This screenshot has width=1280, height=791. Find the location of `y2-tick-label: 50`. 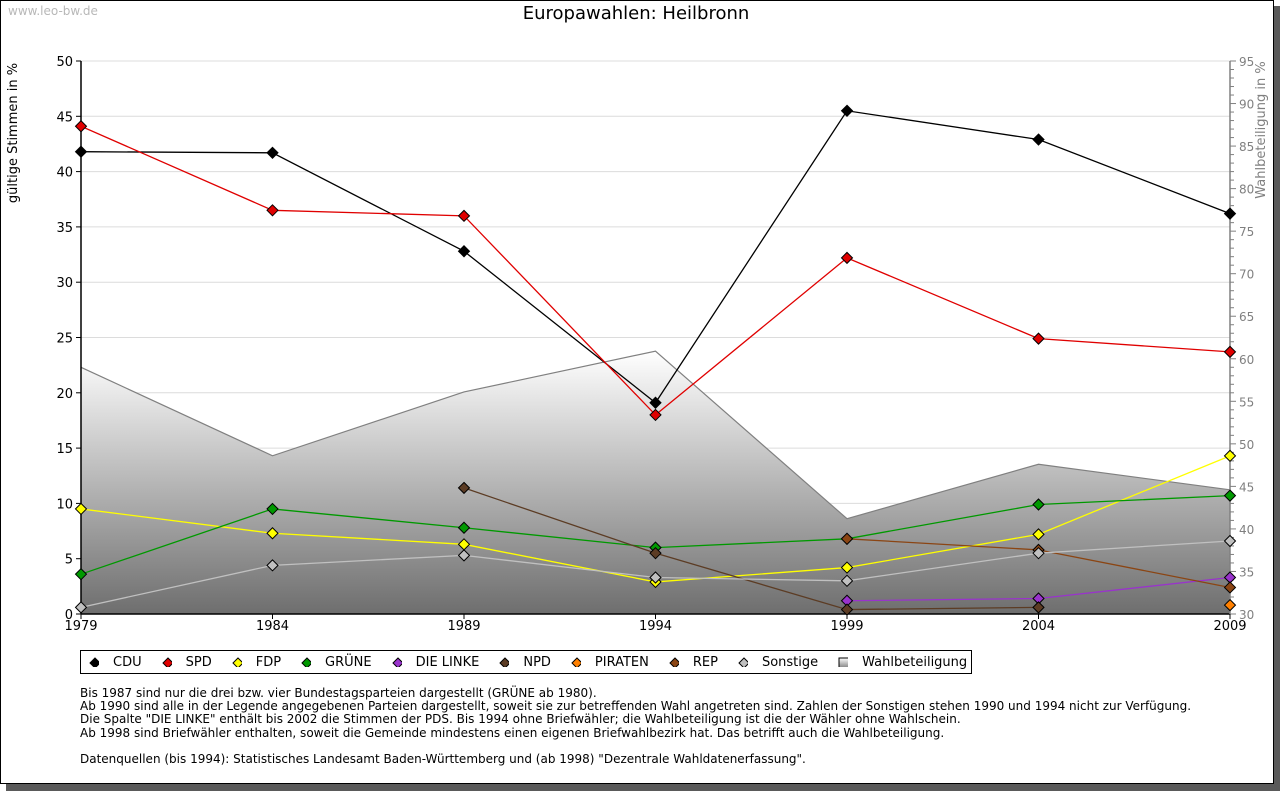

y2-tick-label: 50 is located at coordinates (1246, 445).